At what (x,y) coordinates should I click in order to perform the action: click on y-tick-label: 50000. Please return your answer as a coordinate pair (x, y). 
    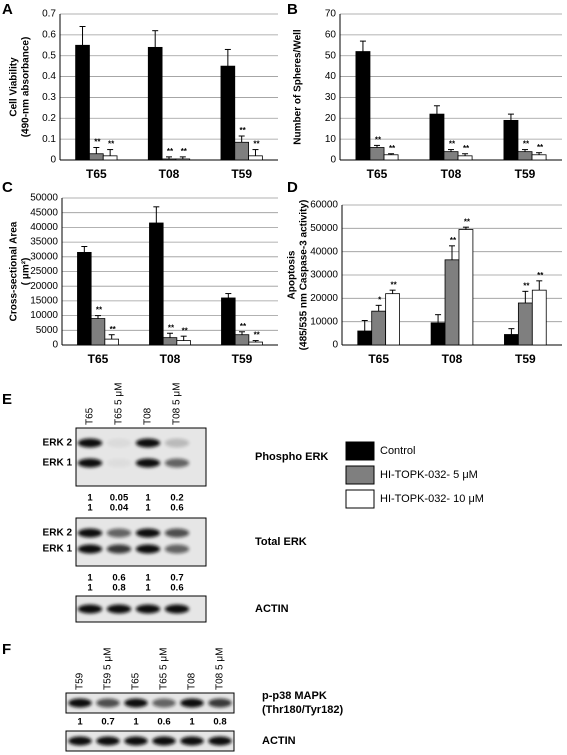
    Looking at the image, I should click on (324, 228).